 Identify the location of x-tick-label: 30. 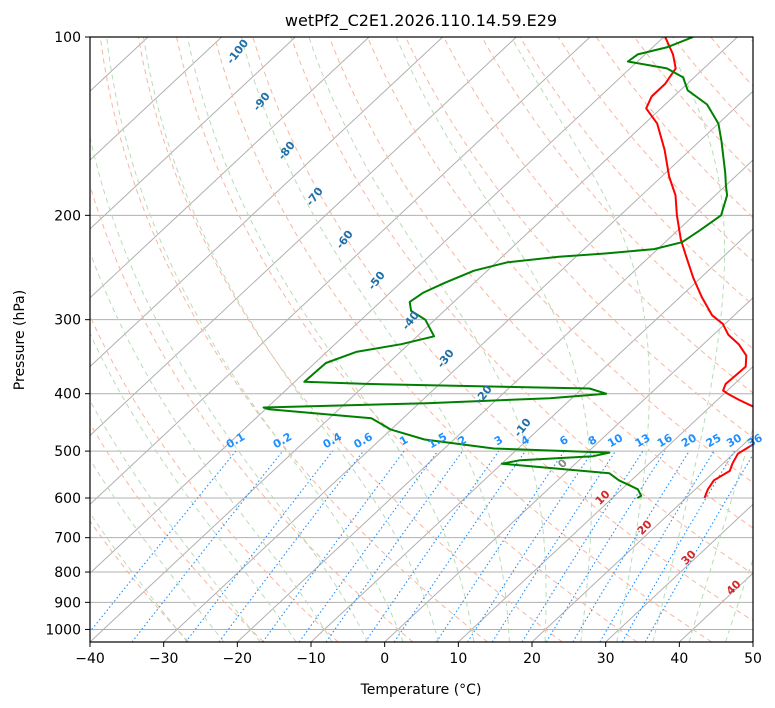
(606, 659).